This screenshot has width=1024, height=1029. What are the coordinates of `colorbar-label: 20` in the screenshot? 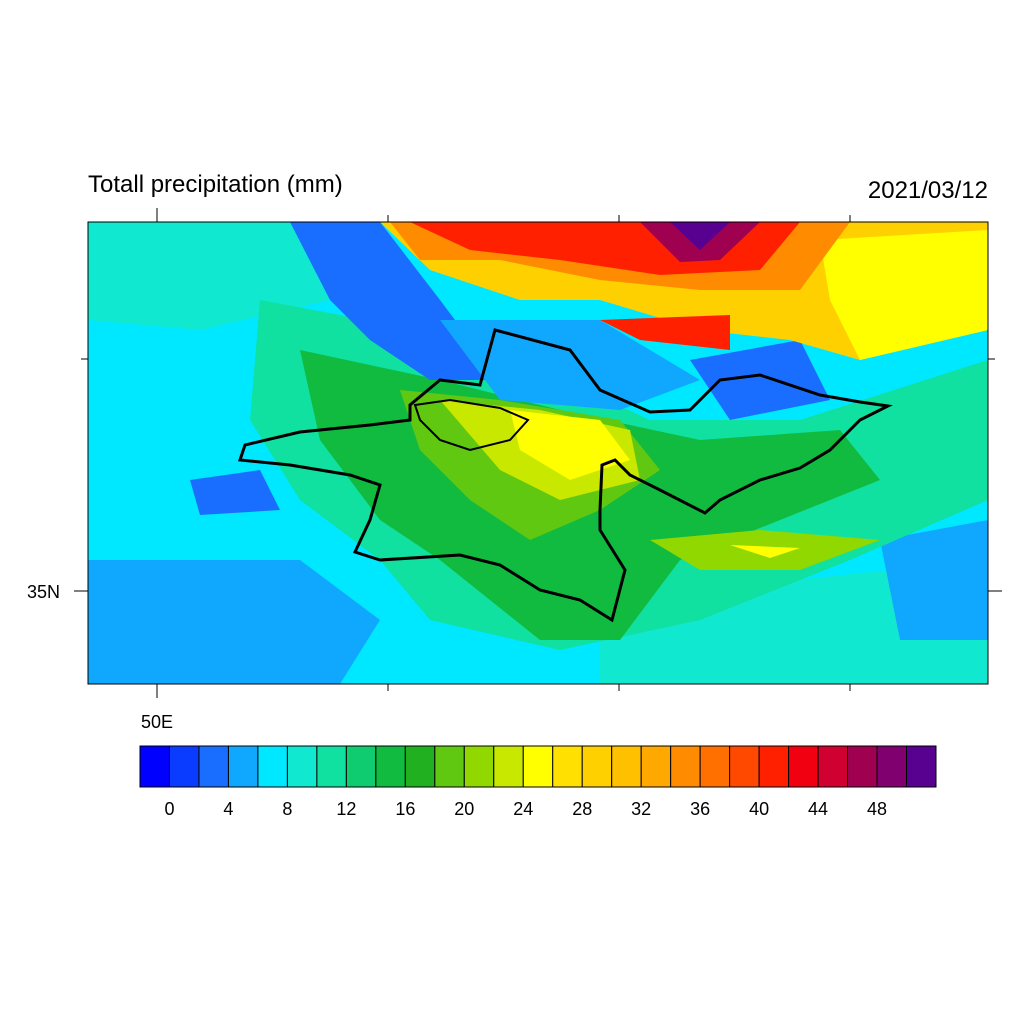 It's located at (464, 809).